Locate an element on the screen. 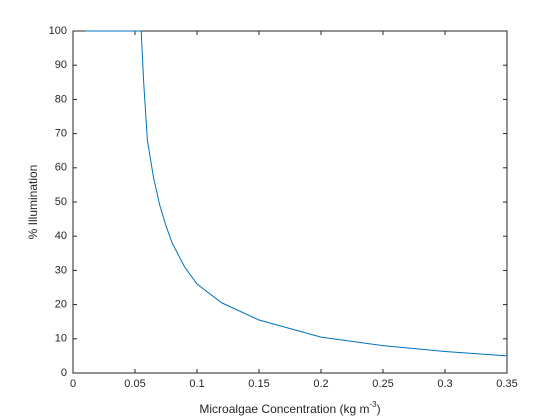  x-tick-label: 0 is located at coordinates (73, 384).